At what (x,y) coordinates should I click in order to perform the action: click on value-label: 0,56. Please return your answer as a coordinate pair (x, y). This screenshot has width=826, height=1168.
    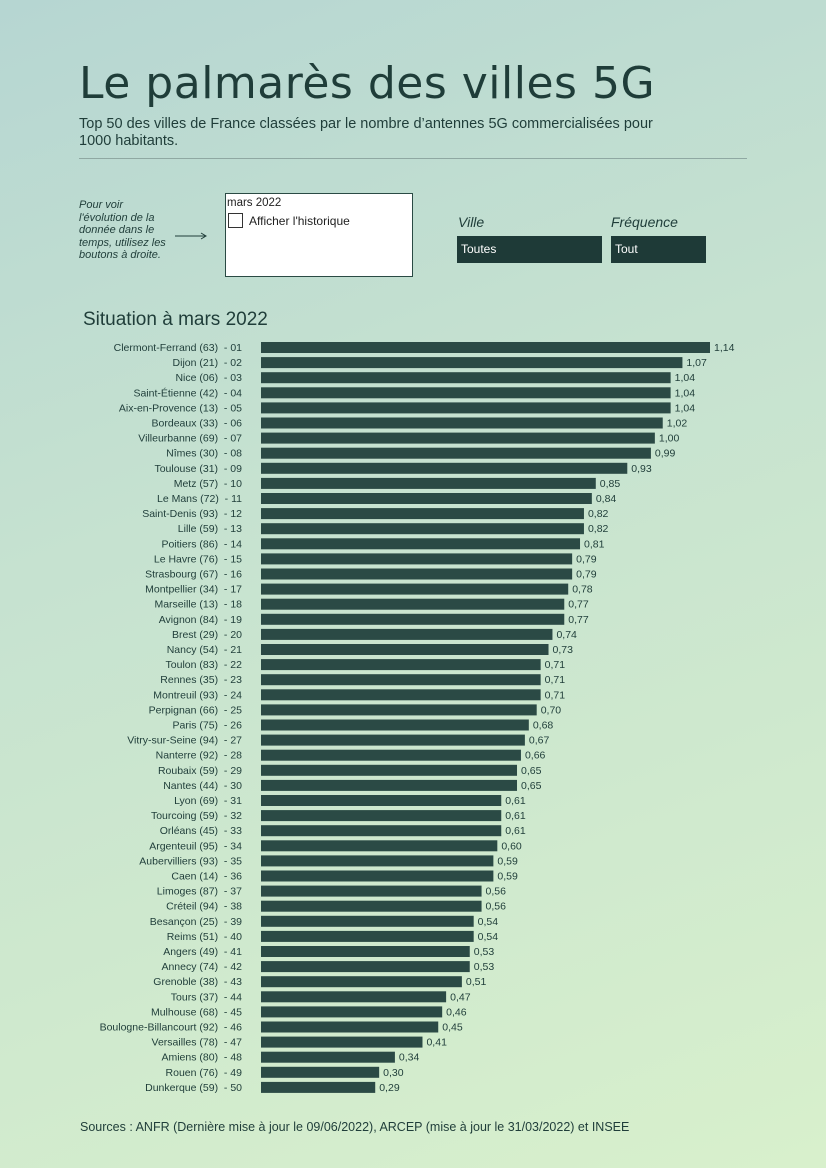
    Looking at the image, I should click on (496, 892).